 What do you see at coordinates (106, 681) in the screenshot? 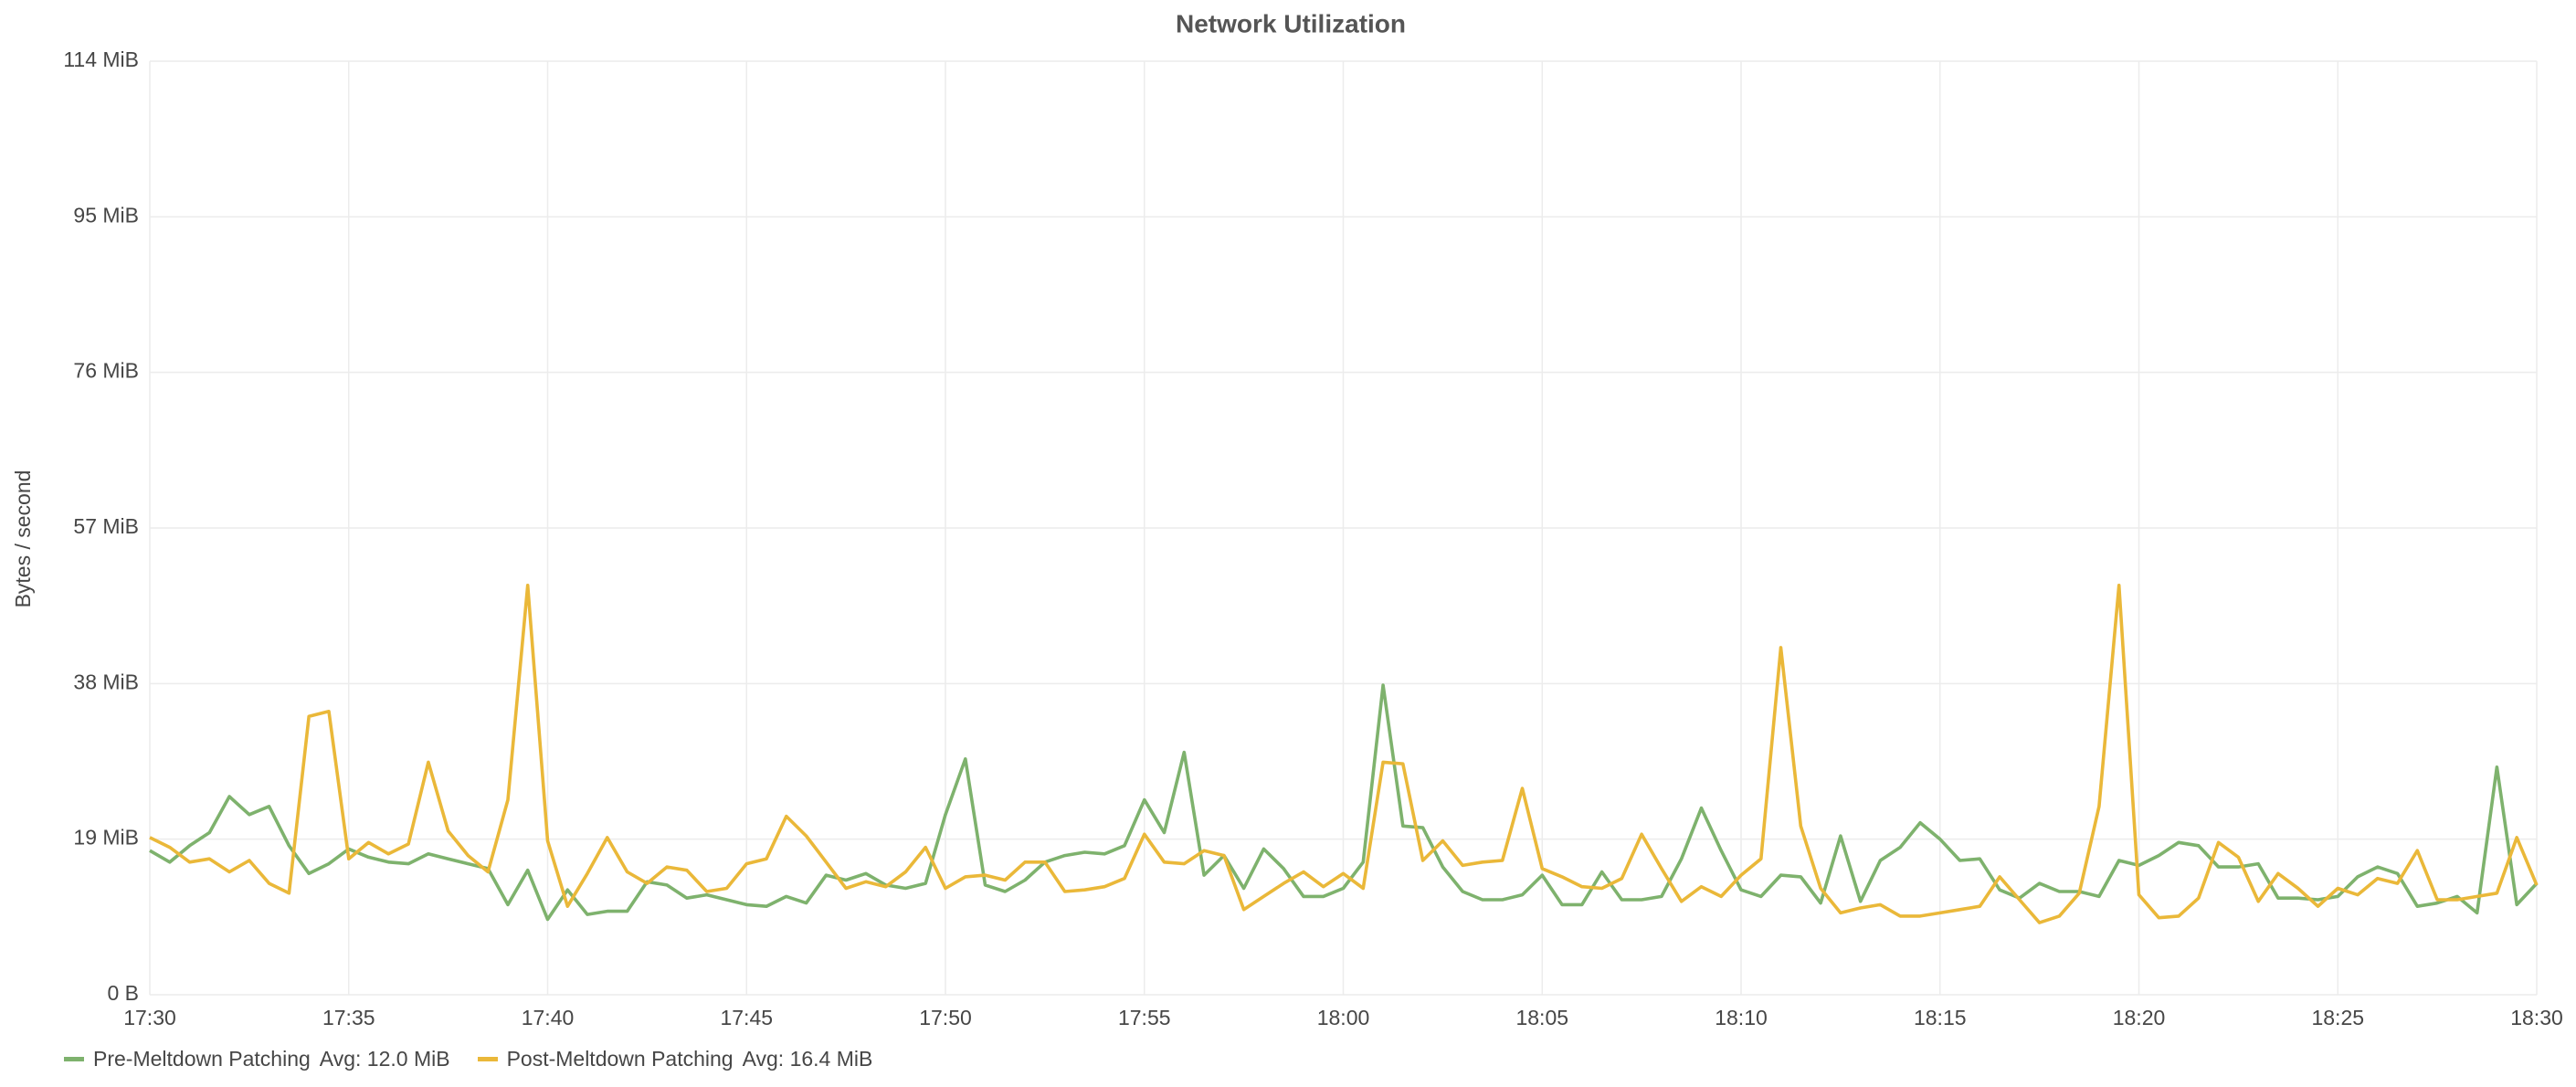
I see `y-tick-label: 38 MiB` at bounding box center [106, 681].